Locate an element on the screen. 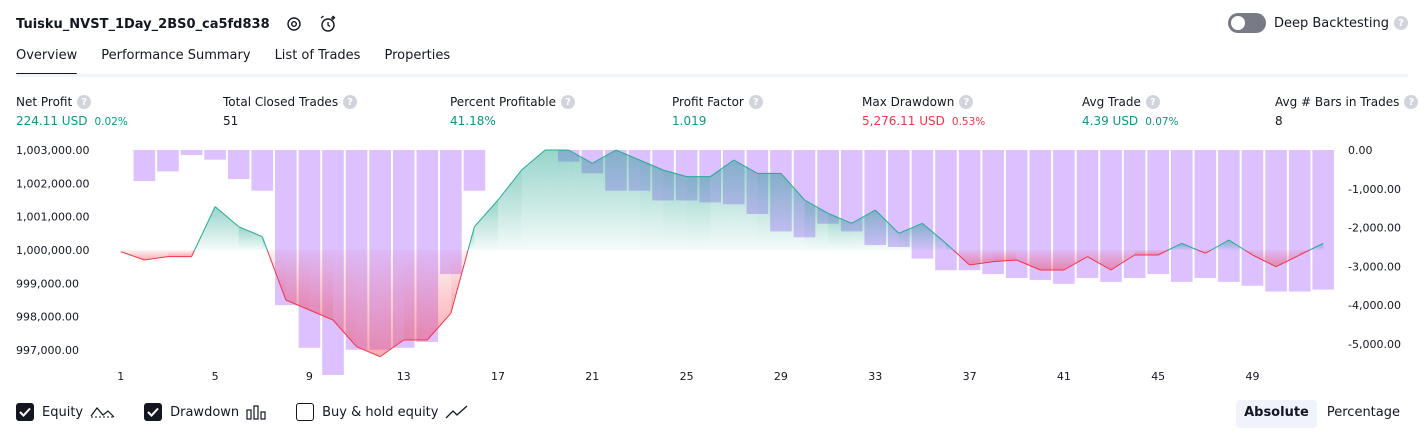 Image resolution: width=1424 pixels, height=438 pixels. equity-label: Equity is located at coordinates (62, 412).